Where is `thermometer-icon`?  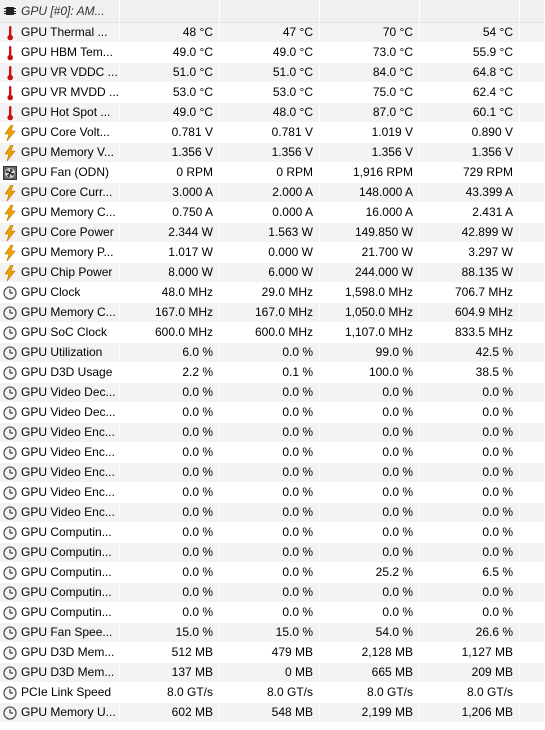 thermometer-icon is located at coordinates (10, 33).